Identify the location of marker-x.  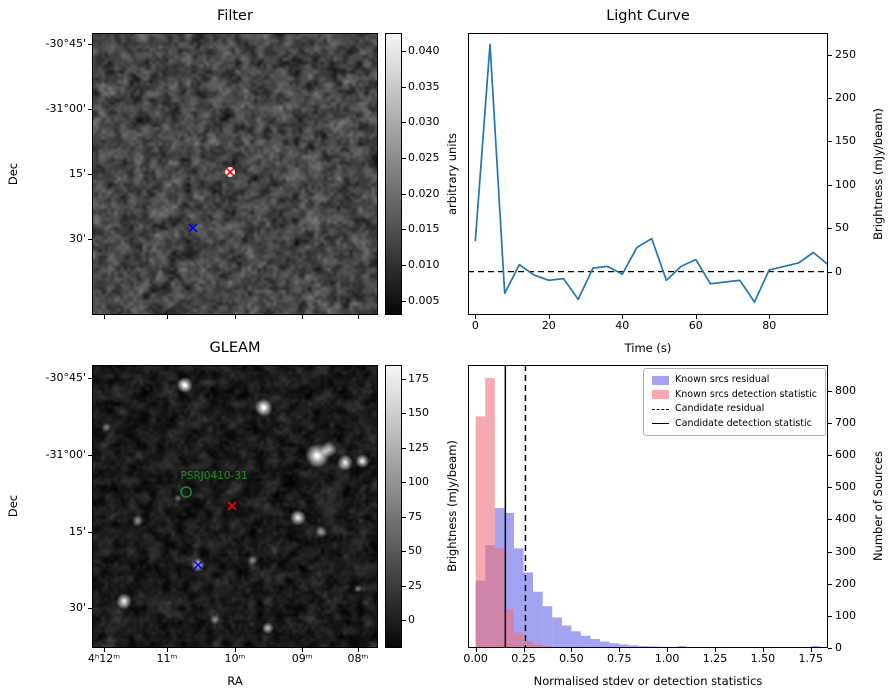
(230, 172).